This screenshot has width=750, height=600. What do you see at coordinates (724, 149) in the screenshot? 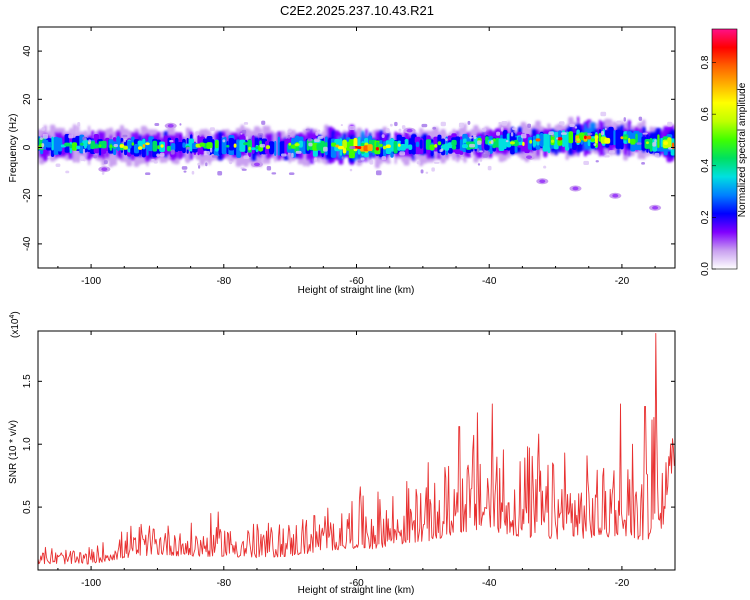
I see `colorbar-frame` at bounding box center [724, 149].